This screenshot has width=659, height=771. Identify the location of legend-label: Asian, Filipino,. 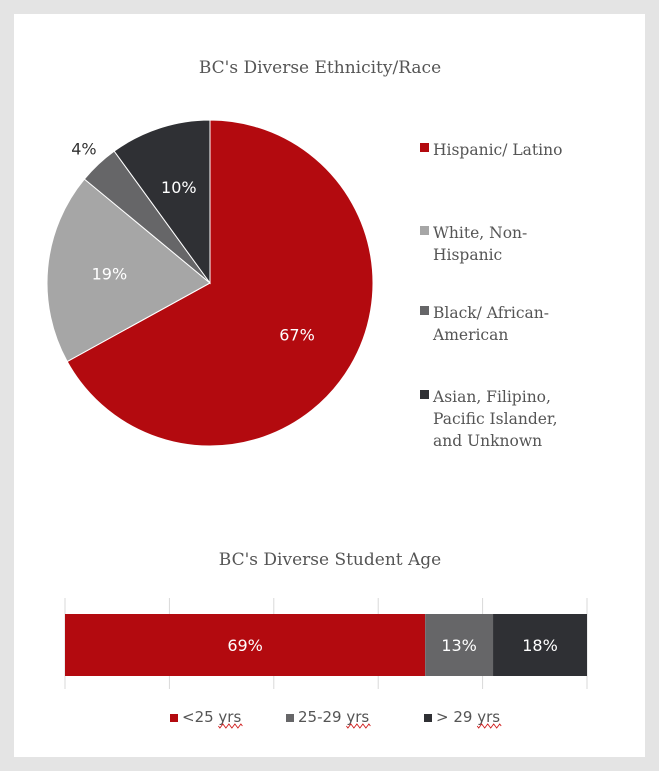
(491, 397).